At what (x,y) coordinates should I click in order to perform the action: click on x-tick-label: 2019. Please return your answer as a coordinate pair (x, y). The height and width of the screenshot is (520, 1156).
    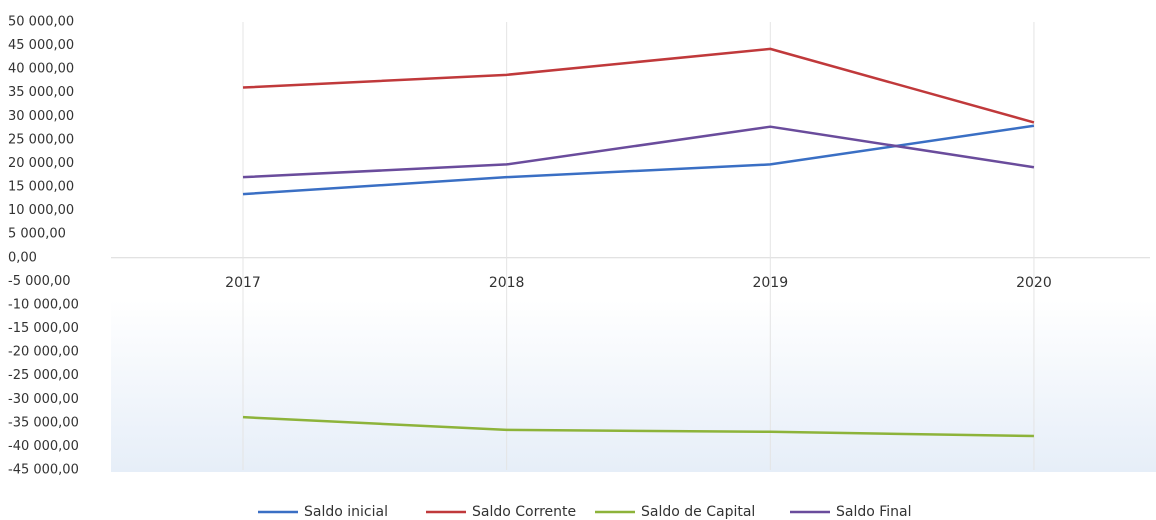
    Looking at the image, I should click on (770, 283).